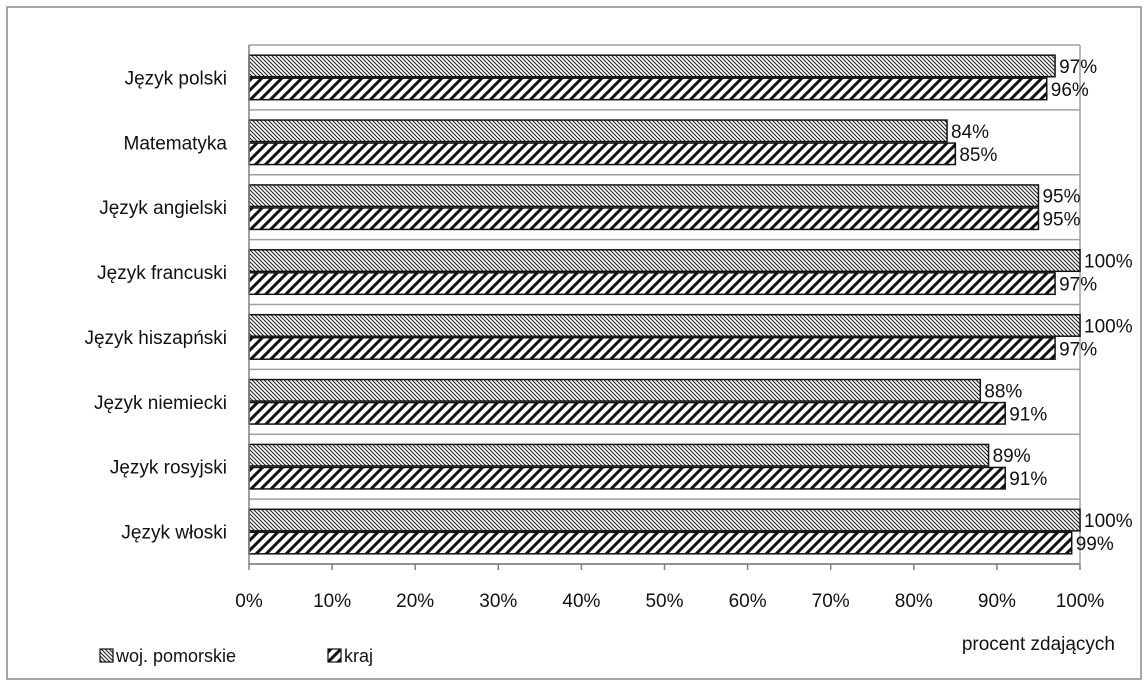 Image resolution: width=1148 pixels, height=691 pixels. I want to click on legend-label: woj. pomorskie, so click(175, 656).